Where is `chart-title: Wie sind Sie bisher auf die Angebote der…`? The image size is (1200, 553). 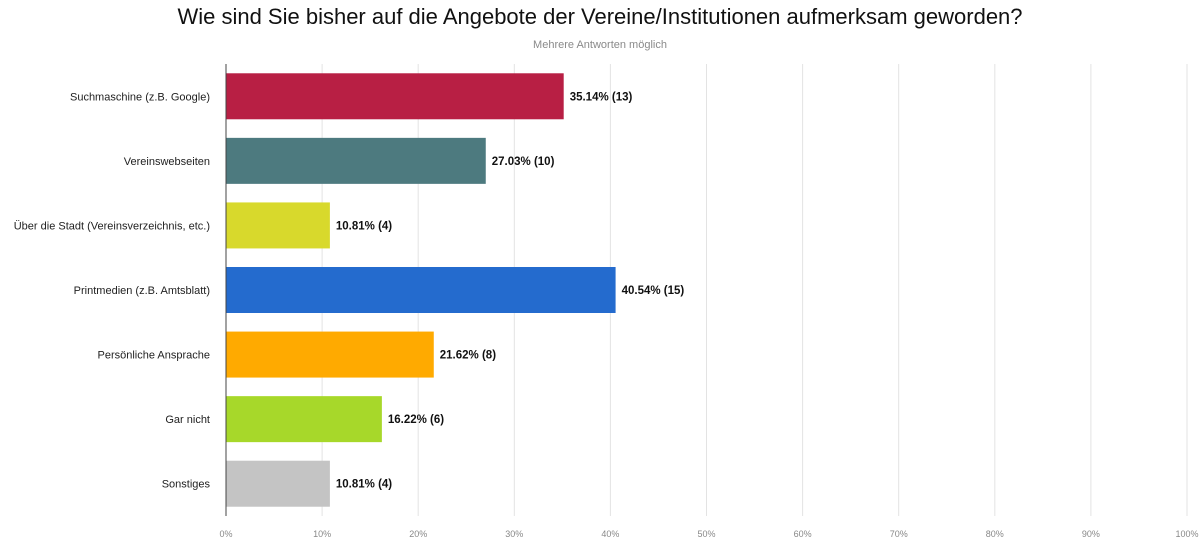
chart-title: Wie sind Sie bisher auf die Angebote der… is located at coordinates (600, 16).